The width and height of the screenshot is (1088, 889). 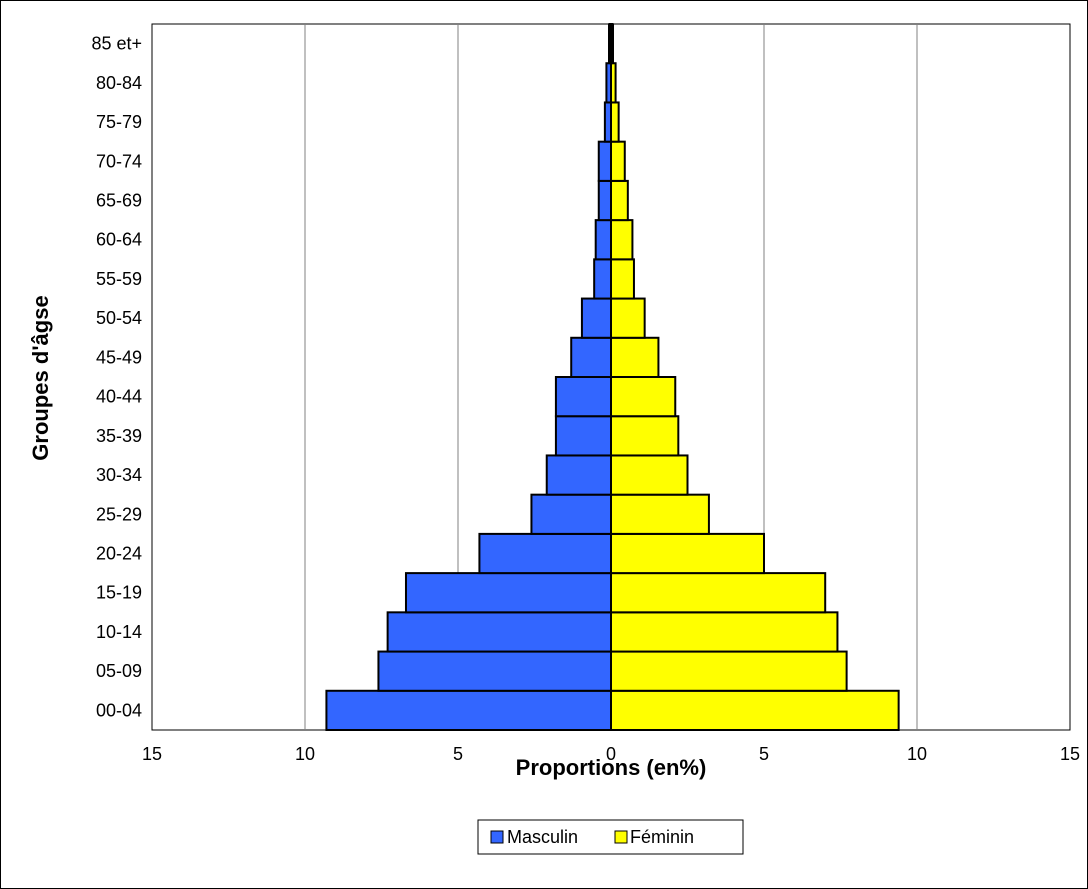 What do you see at coordinates (40, 377) in the screenshot?
I see `y-axis-title: Groupes d'âgse` at bounding box center [40, 377].